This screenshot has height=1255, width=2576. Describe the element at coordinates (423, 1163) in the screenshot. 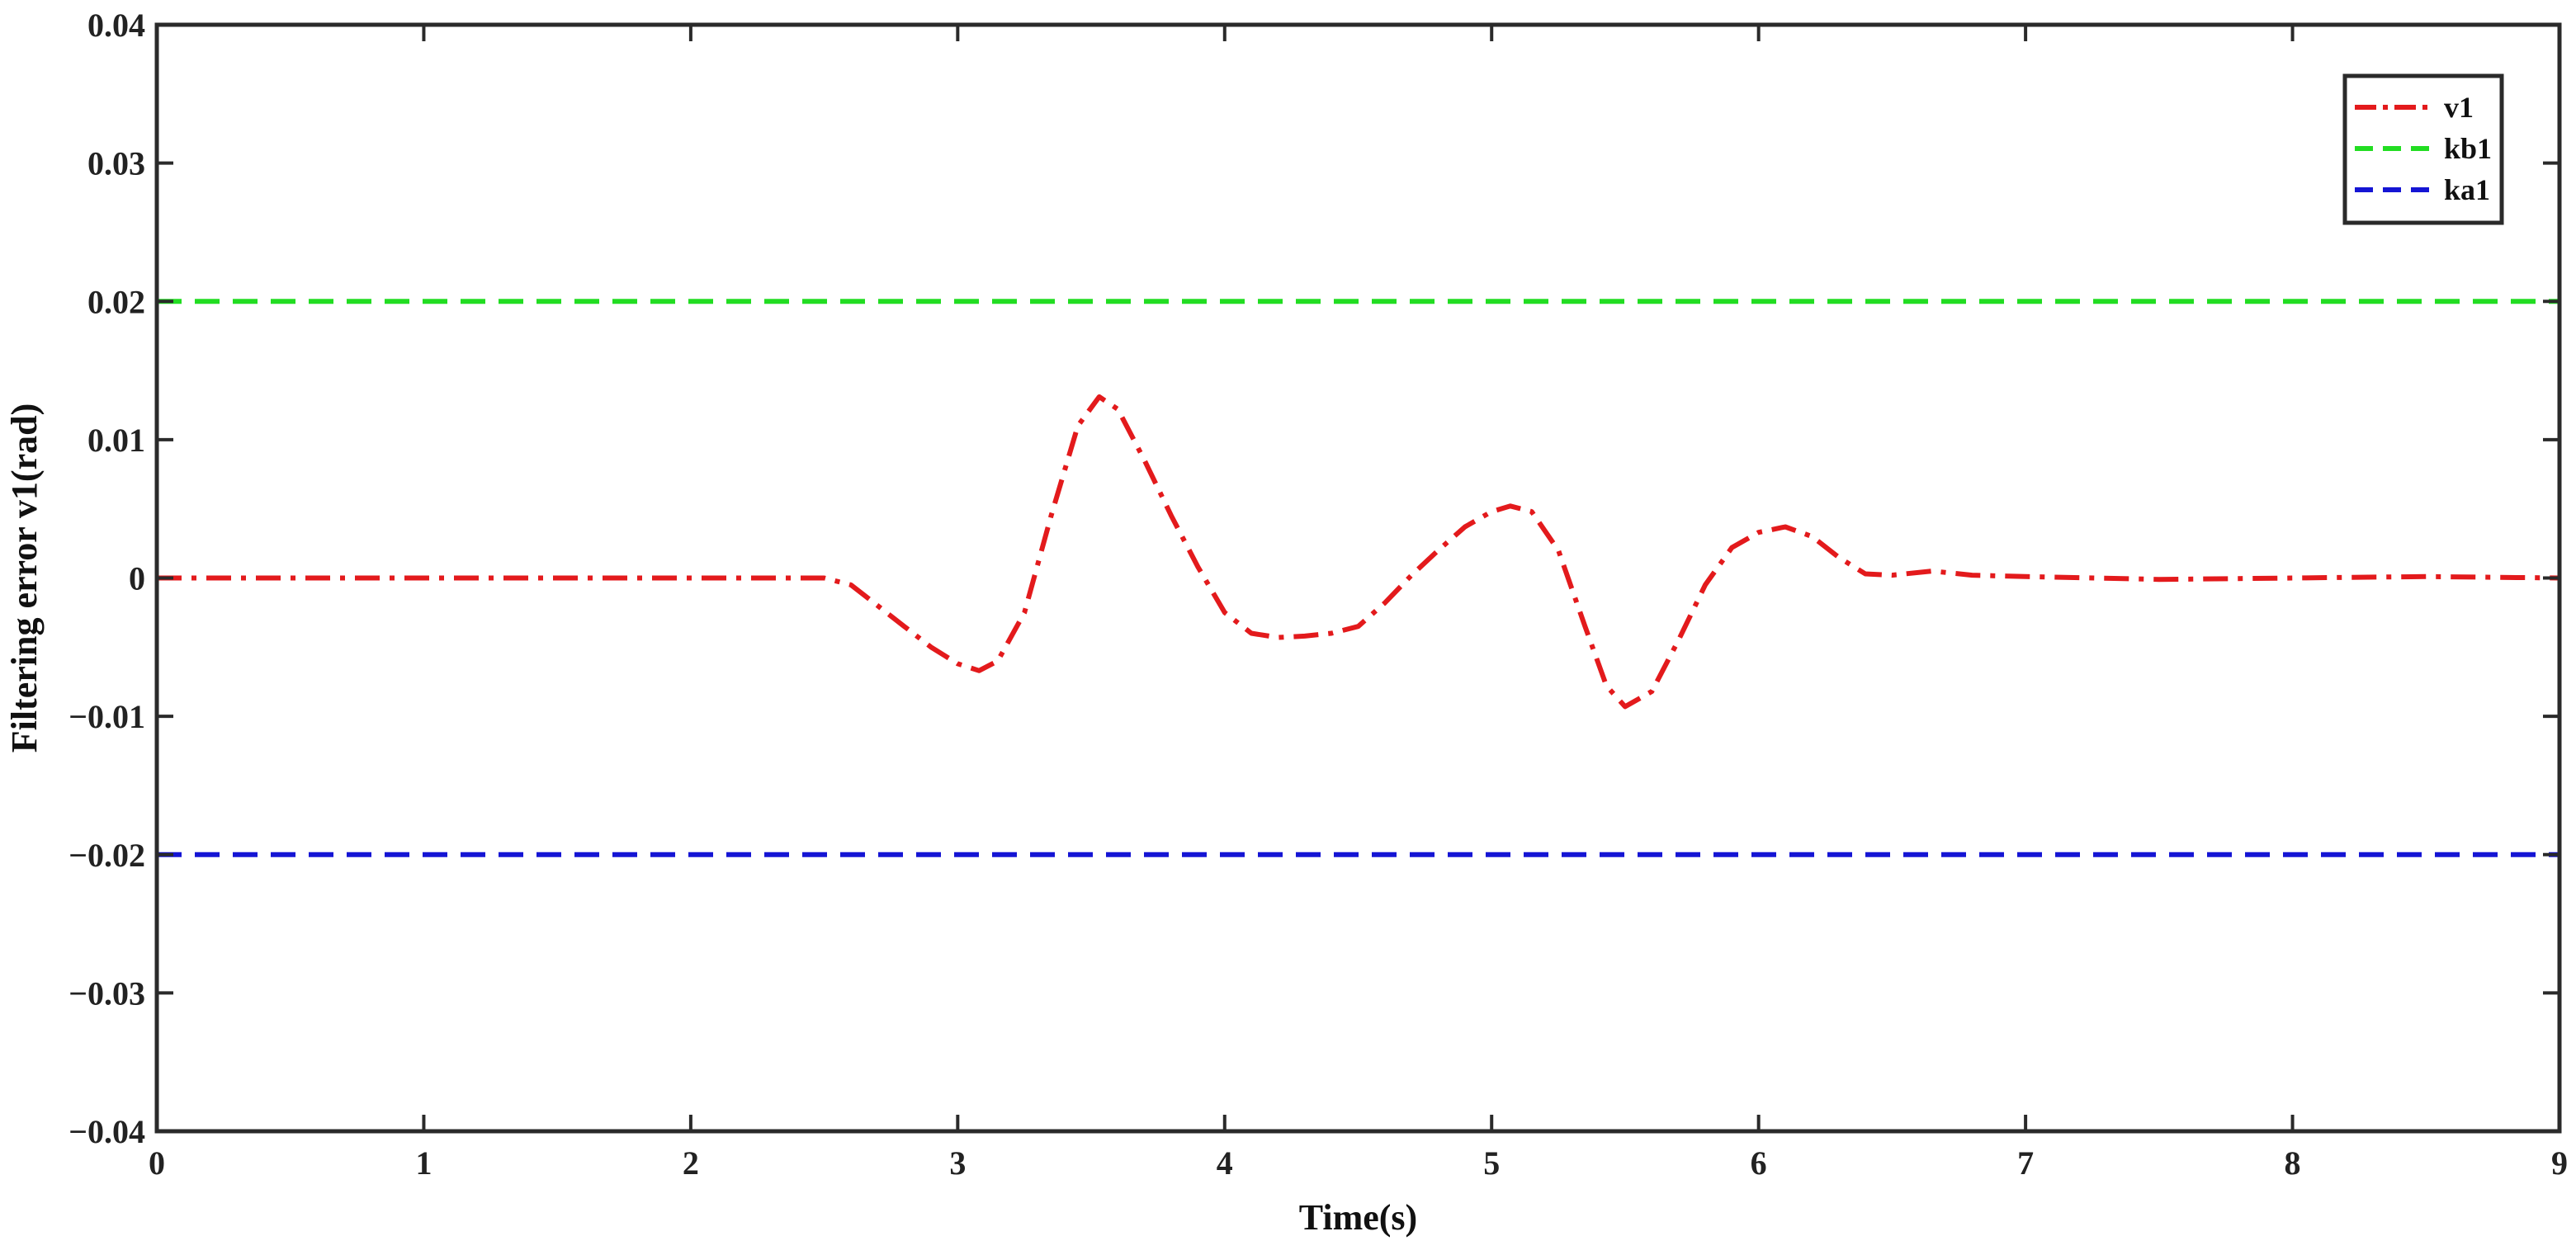

I see `x-tick-label: 1` at that location.